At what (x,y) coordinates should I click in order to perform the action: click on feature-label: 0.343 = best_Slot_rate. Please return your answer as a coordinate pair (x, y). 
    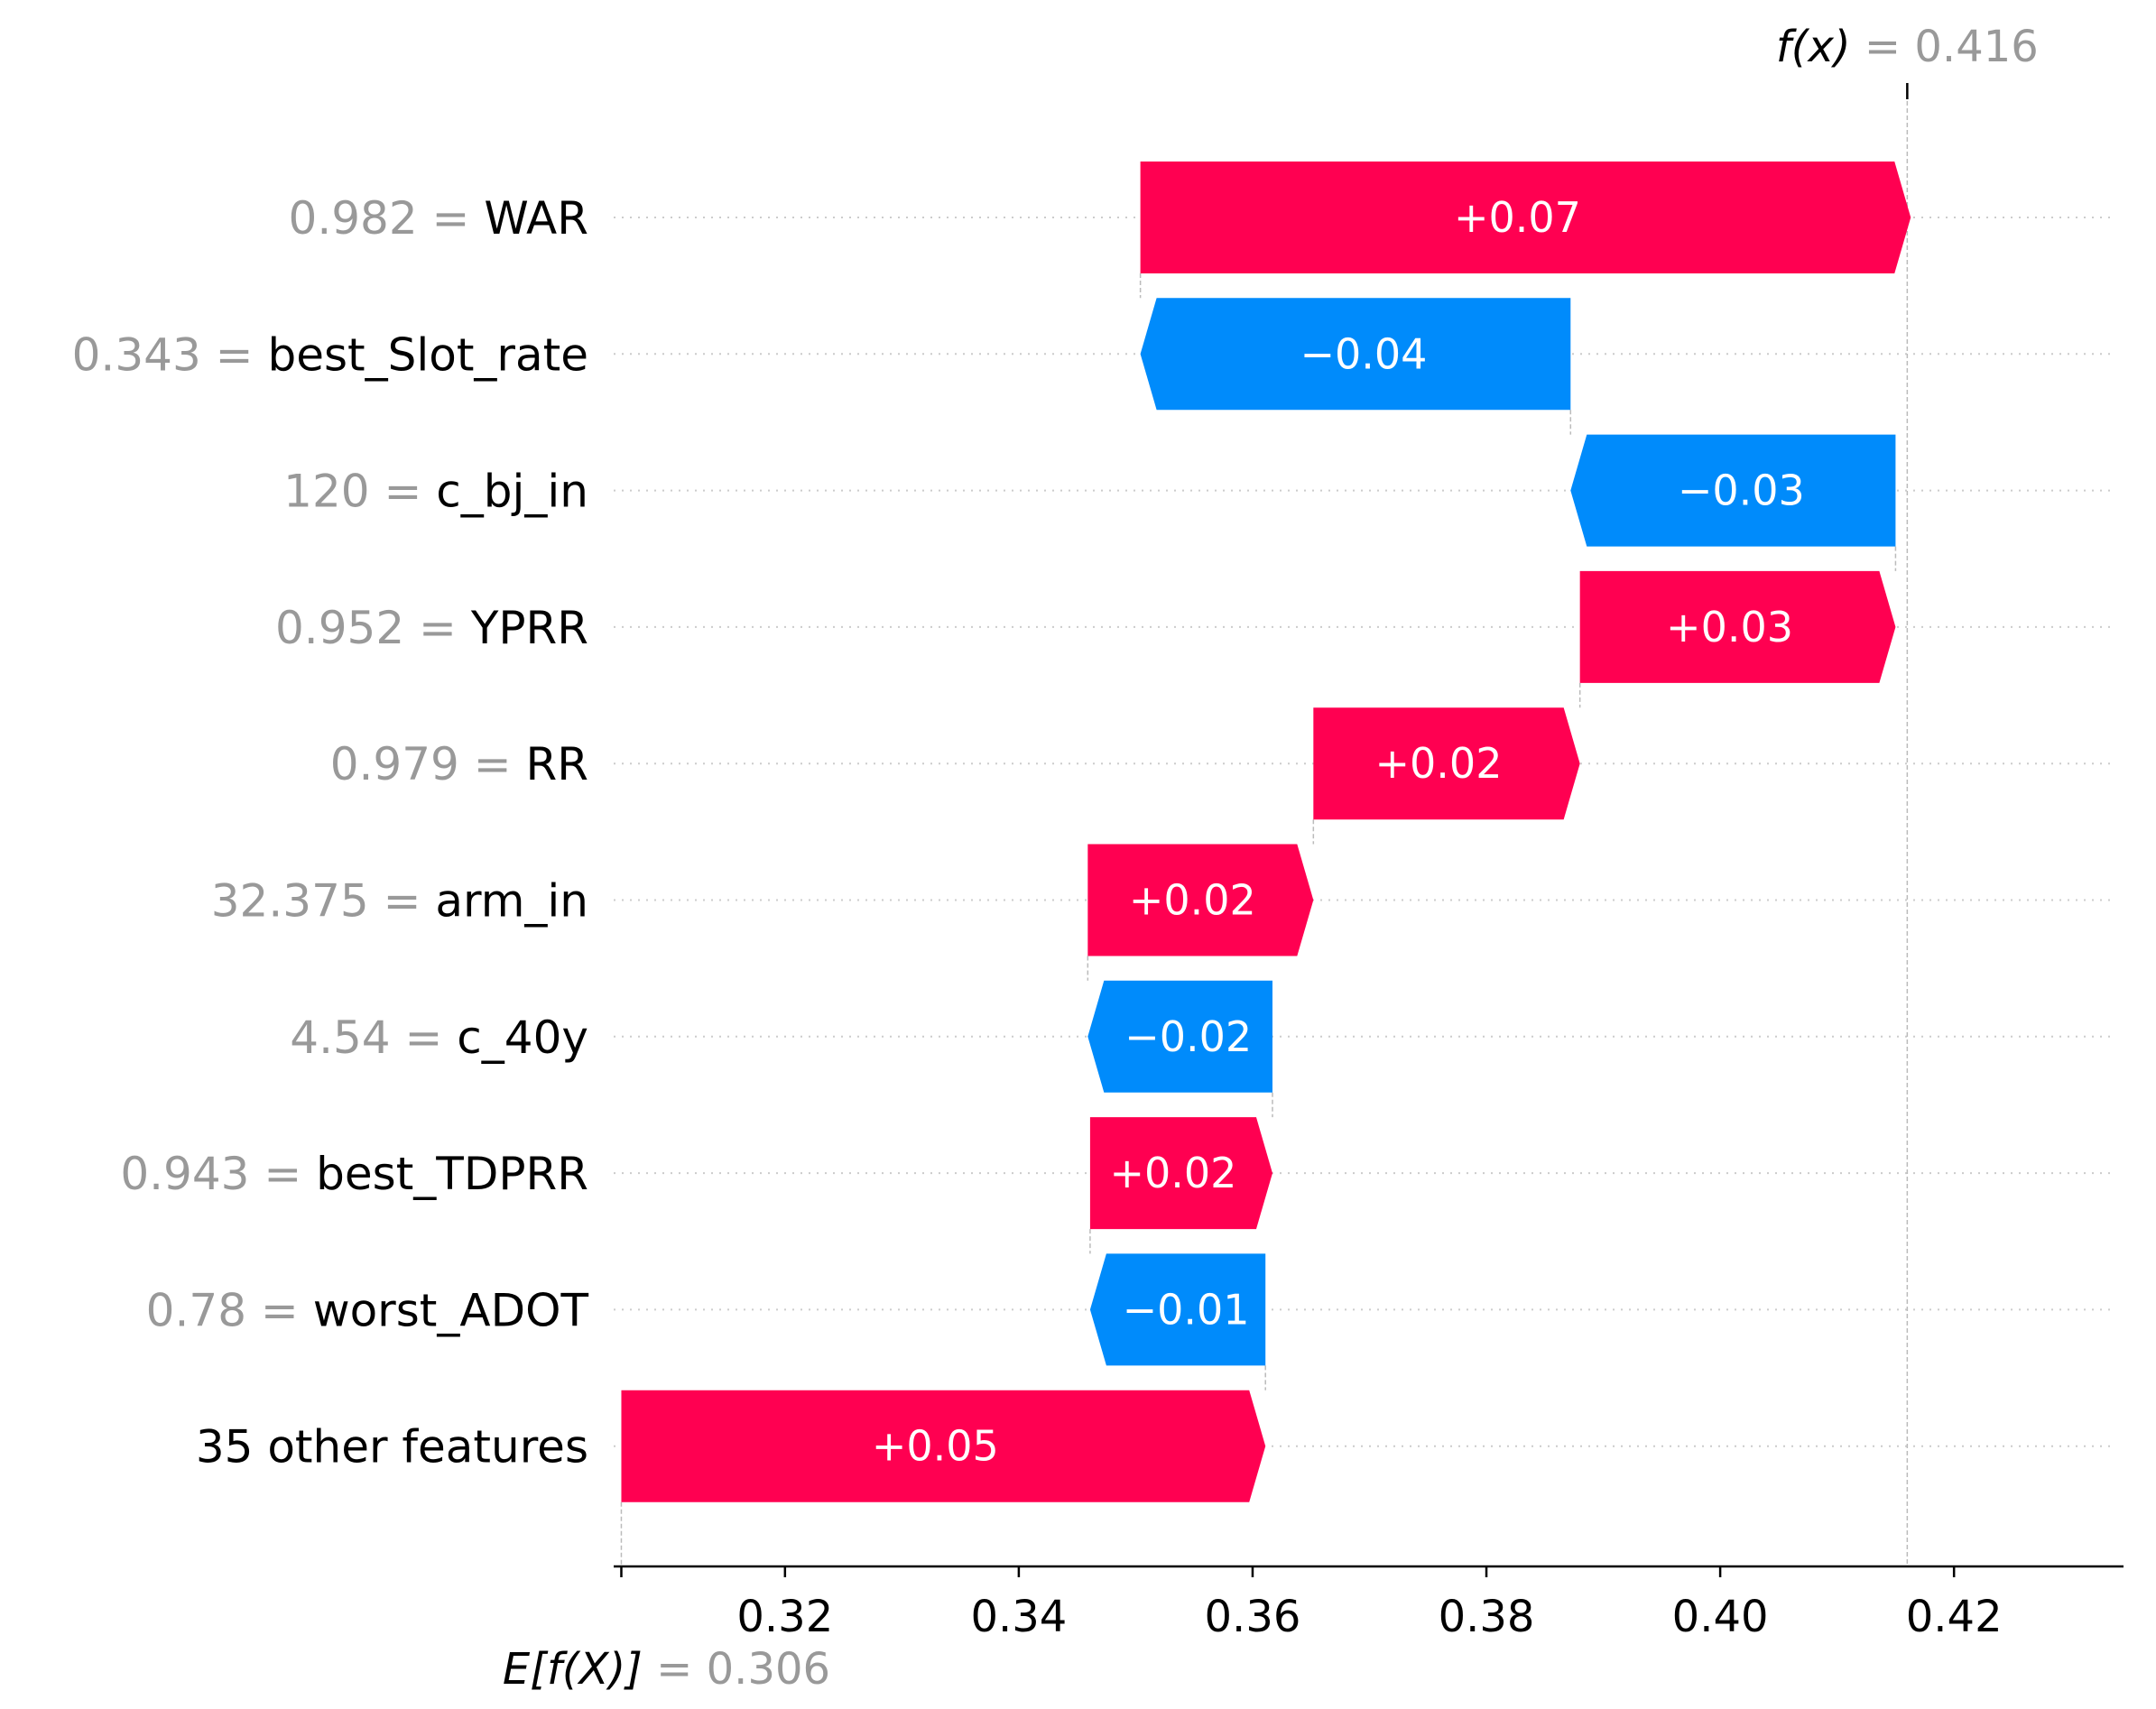
    Looking at the image, I should click on (330, 354).